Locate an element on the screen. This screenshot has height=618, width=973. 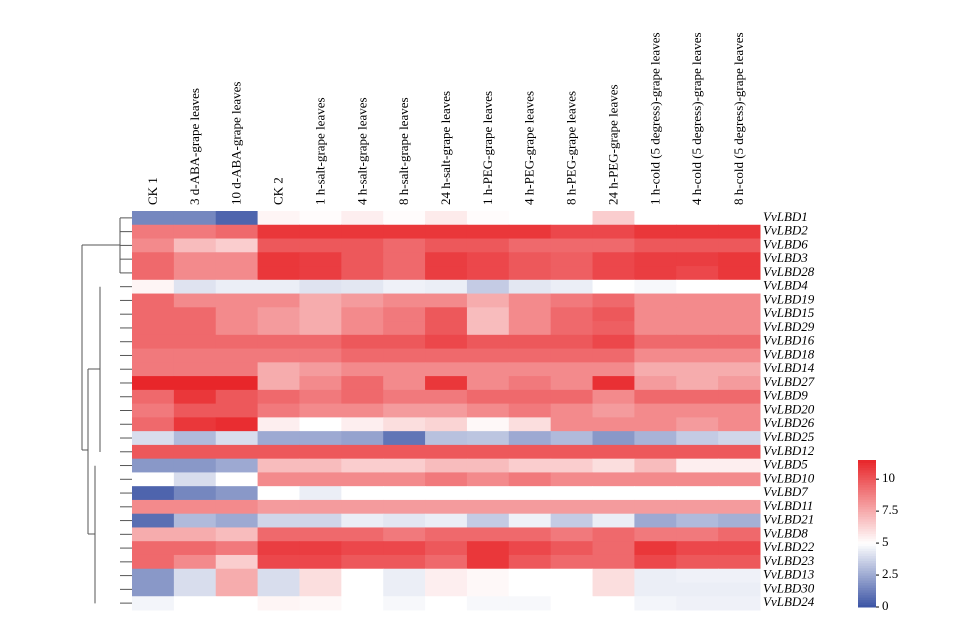
row-label: VvLBD30 is located at coordinates (789, 587).